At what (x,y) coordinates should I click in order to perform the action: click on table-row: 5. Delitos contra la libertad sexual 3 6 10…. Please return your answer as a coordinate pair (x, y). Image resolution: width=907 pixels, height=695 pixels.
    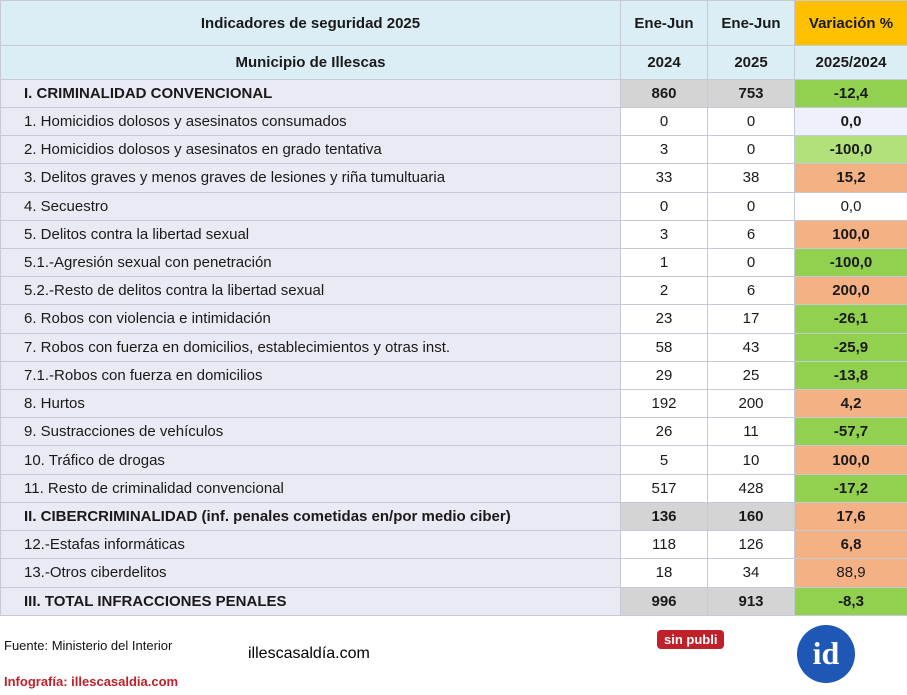
    Looking at the image, I should click on (453, 234).